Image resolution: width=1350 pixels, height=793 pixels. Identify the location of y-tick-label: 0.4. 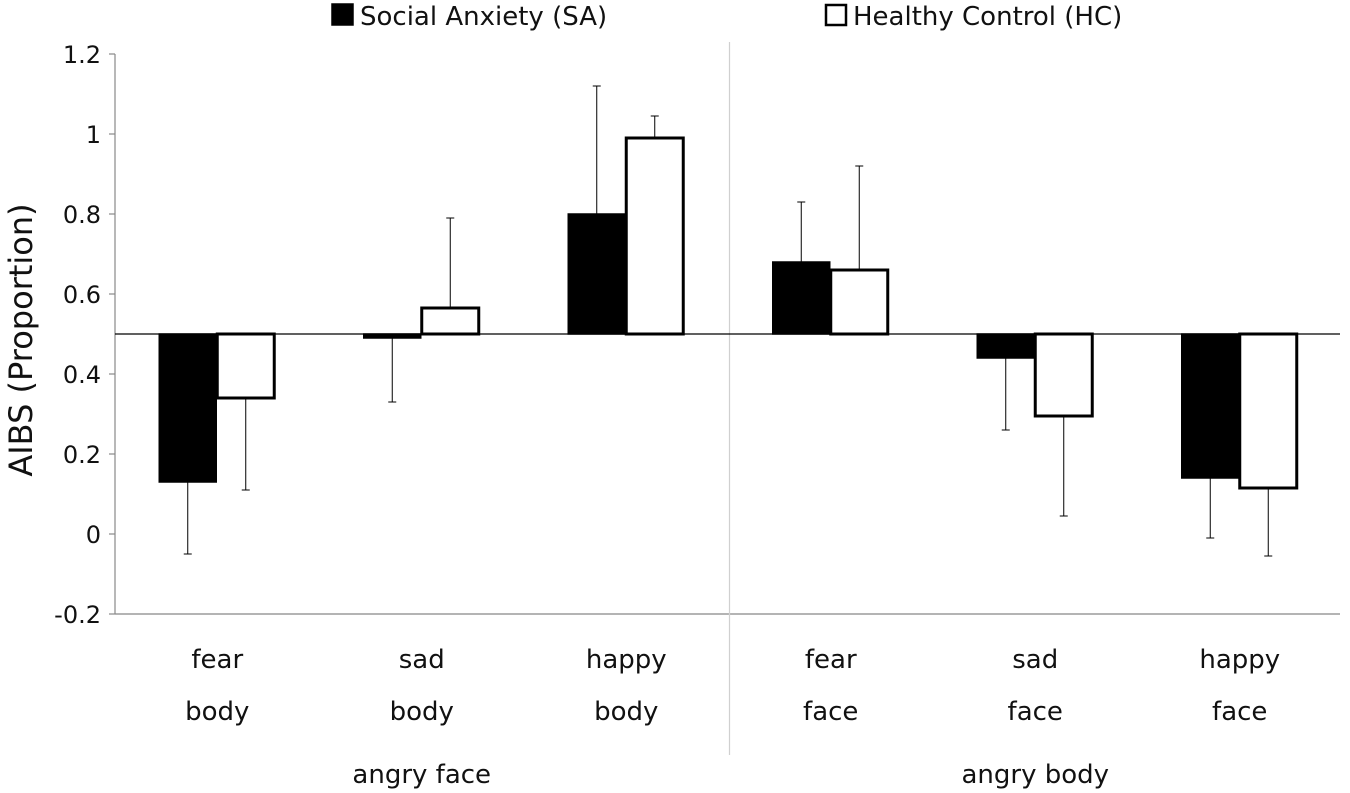
(82, 375).